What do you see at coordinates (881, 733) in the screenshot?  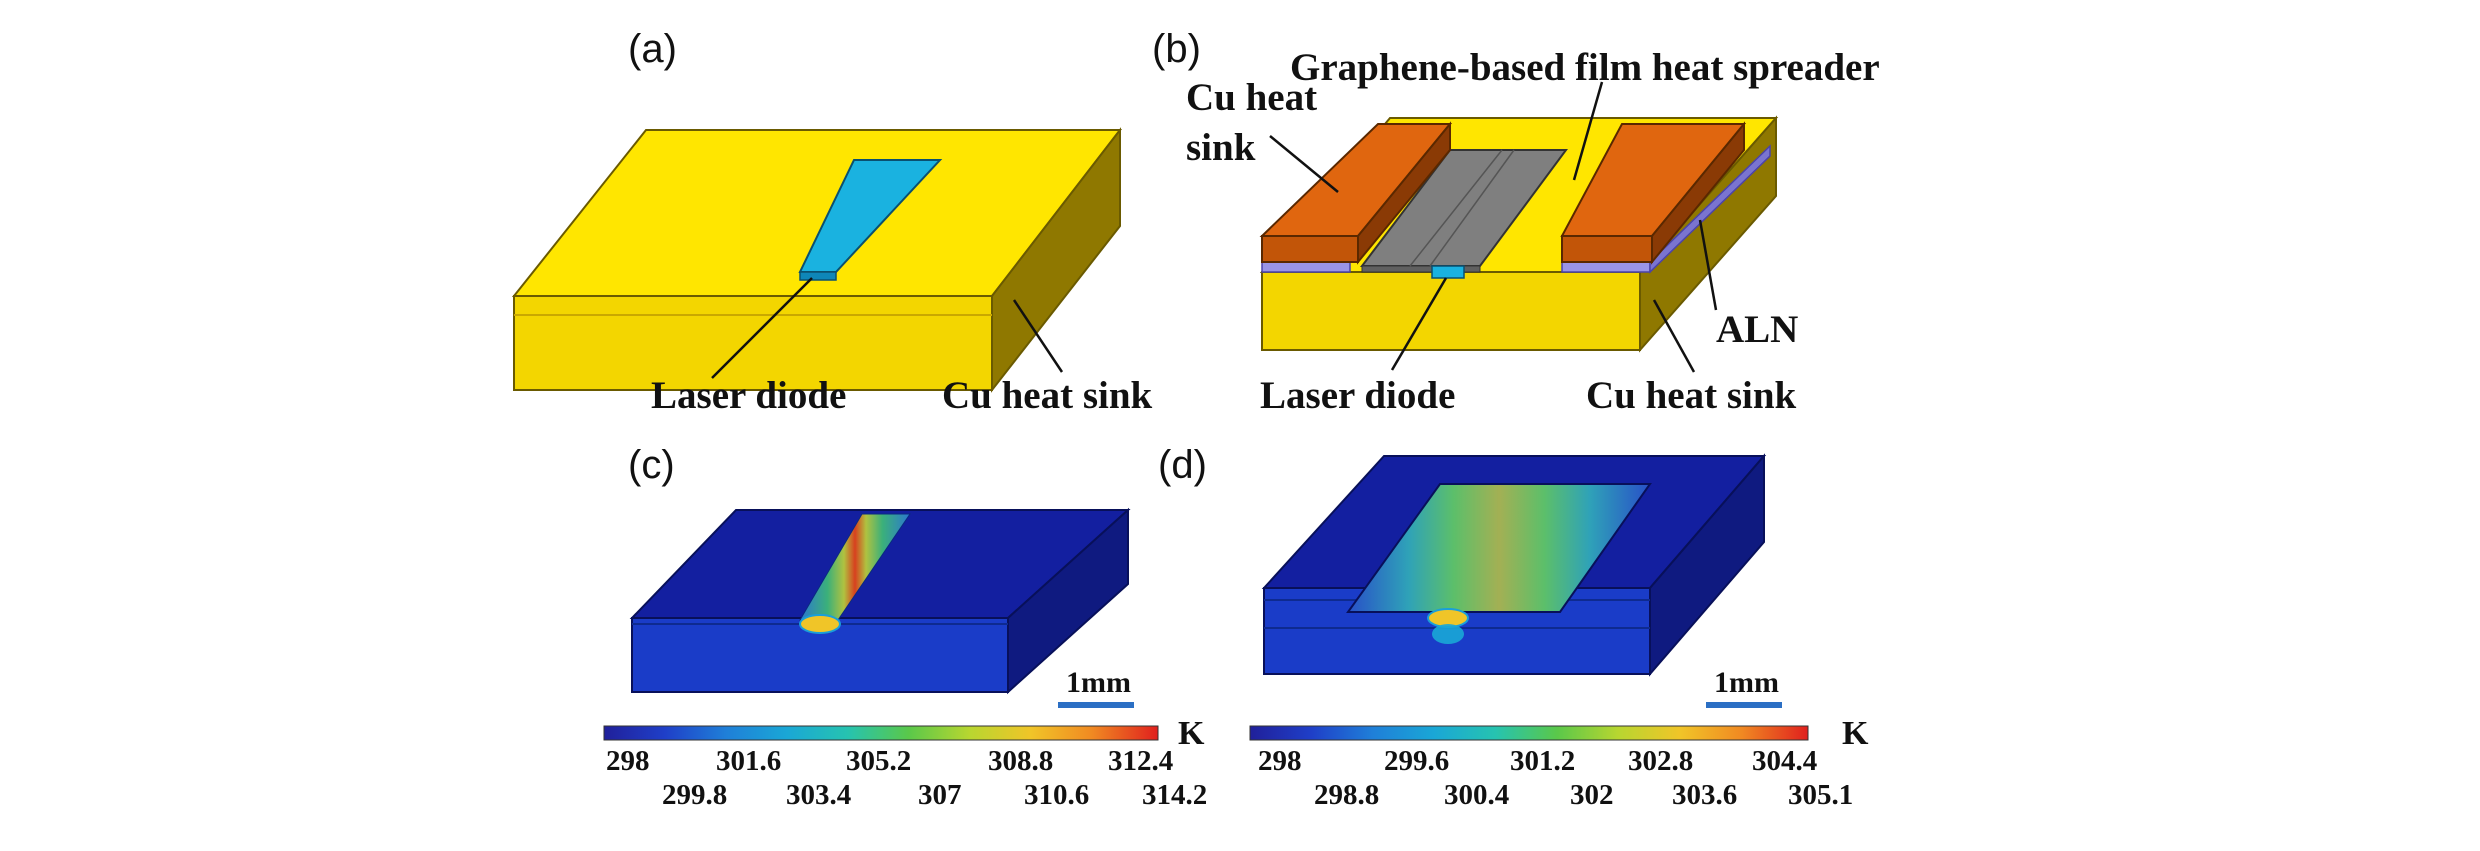 I see `panel-c-colorbar` at bounding box center [881, 733].